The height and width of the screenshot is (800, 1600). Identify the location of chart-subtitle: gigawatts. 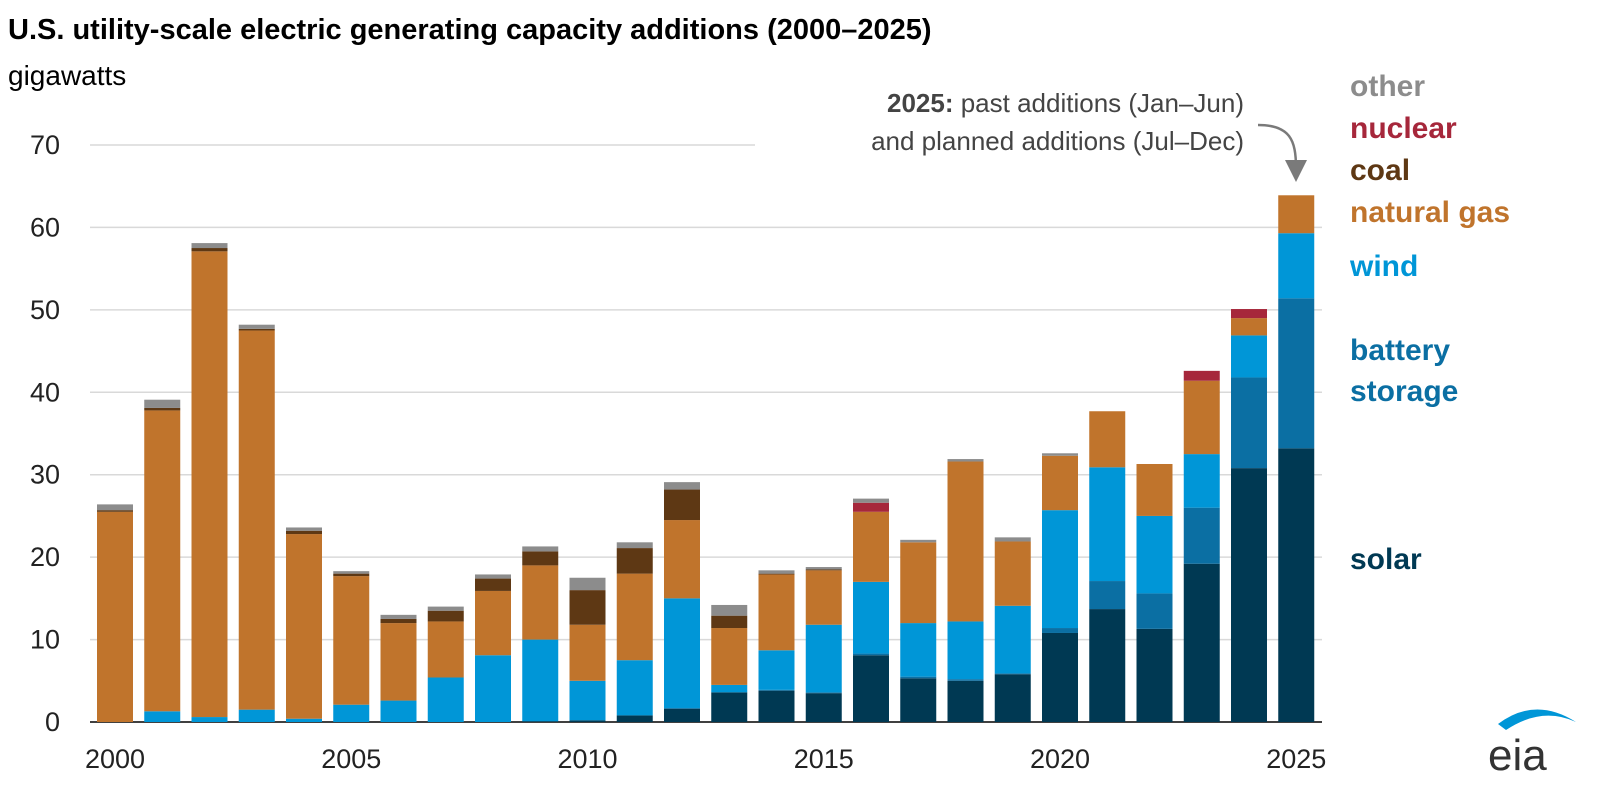
(67, 75).